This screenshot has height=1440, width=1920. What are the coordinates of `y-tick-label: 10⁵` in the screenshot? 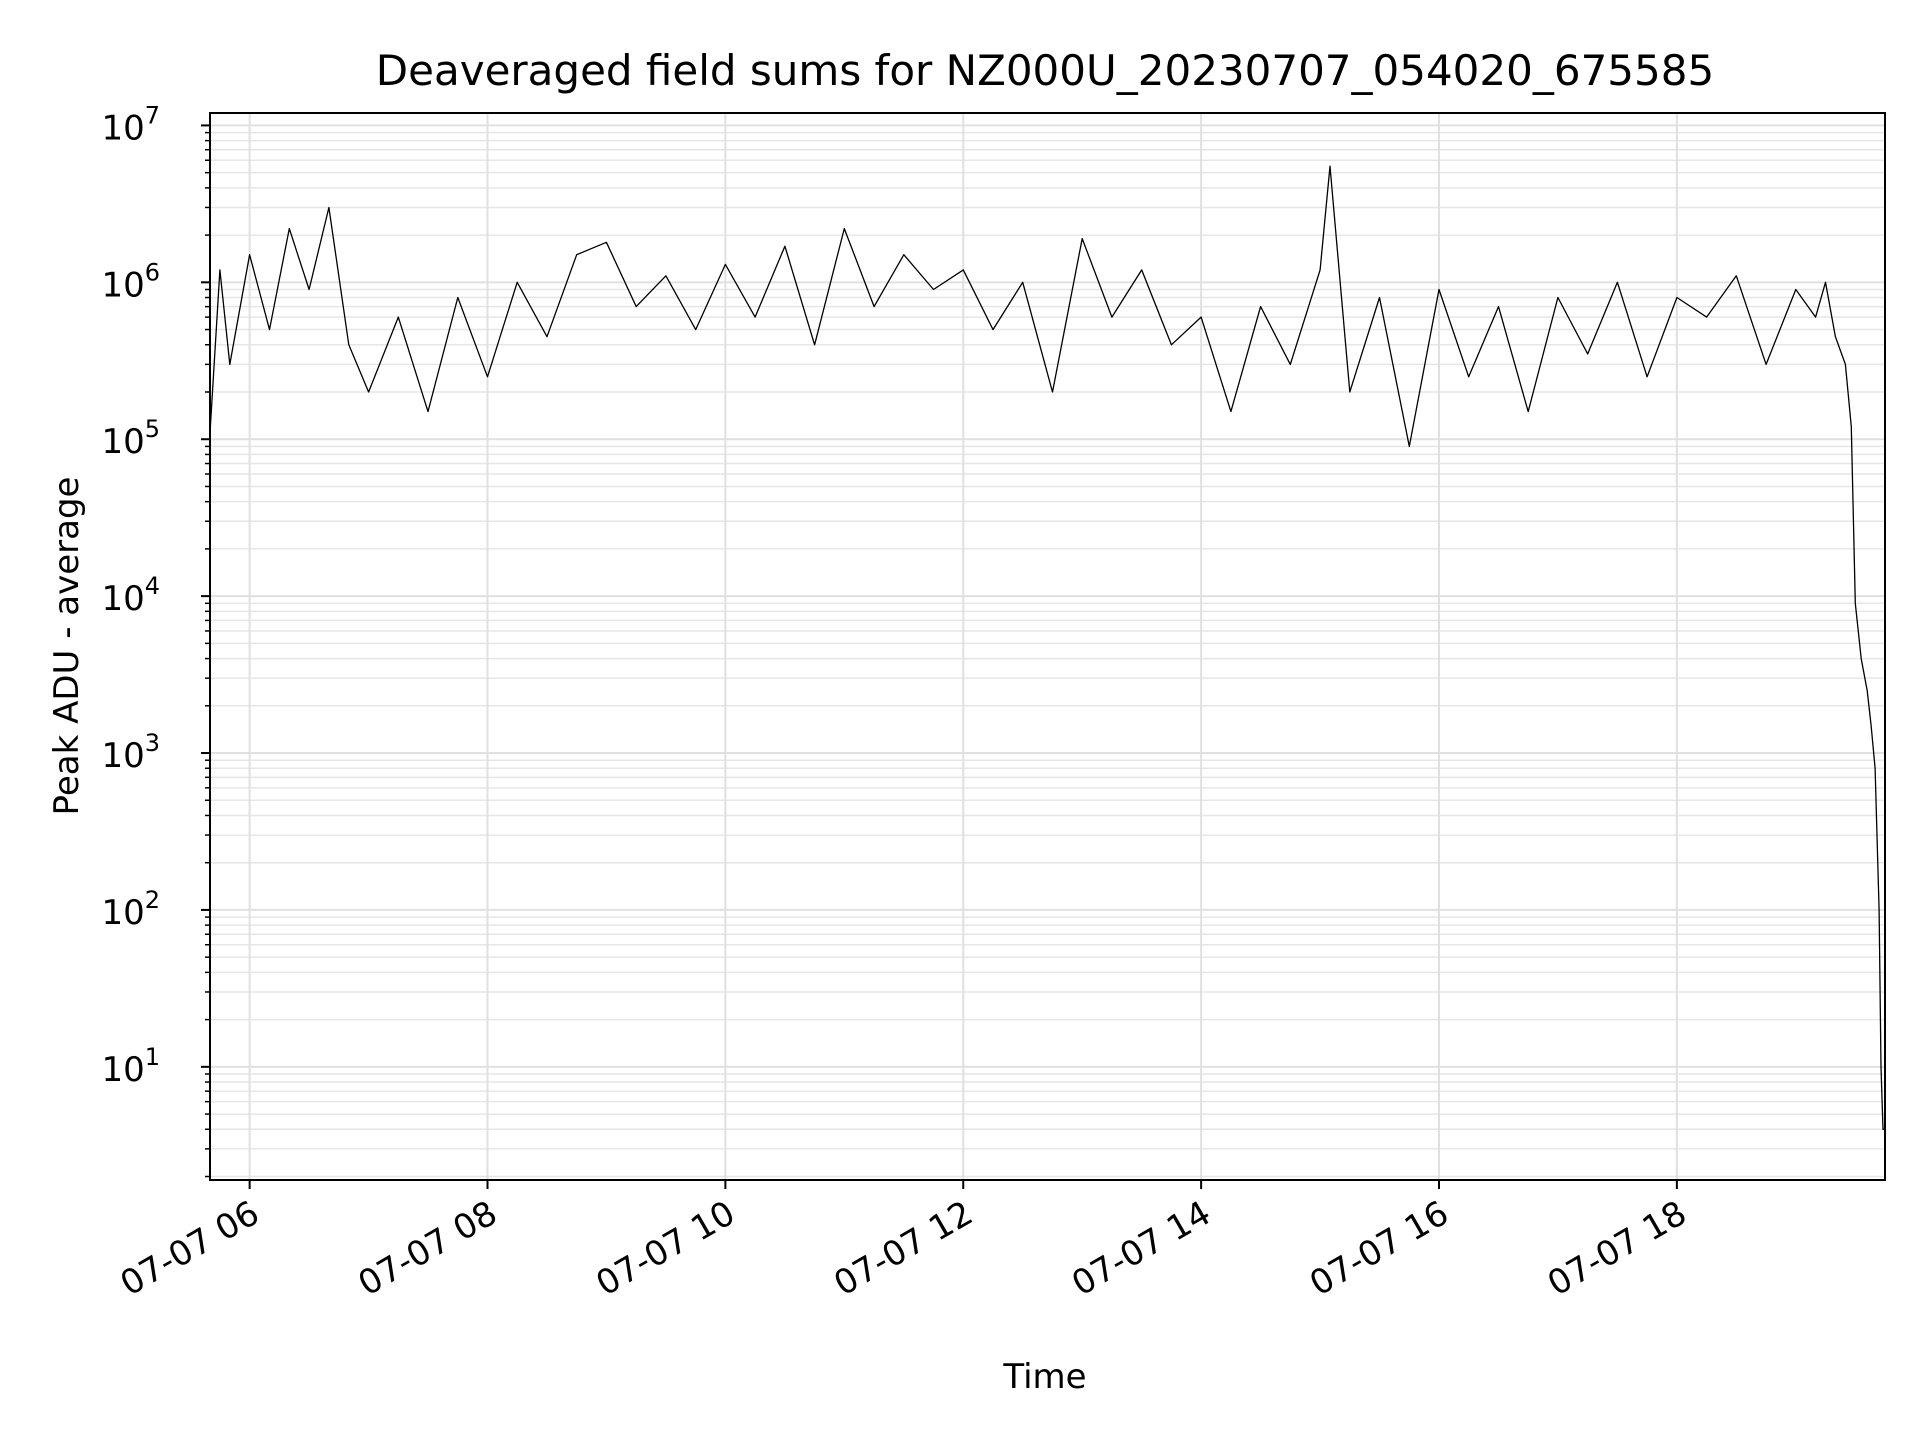 It's located at (130, 438).